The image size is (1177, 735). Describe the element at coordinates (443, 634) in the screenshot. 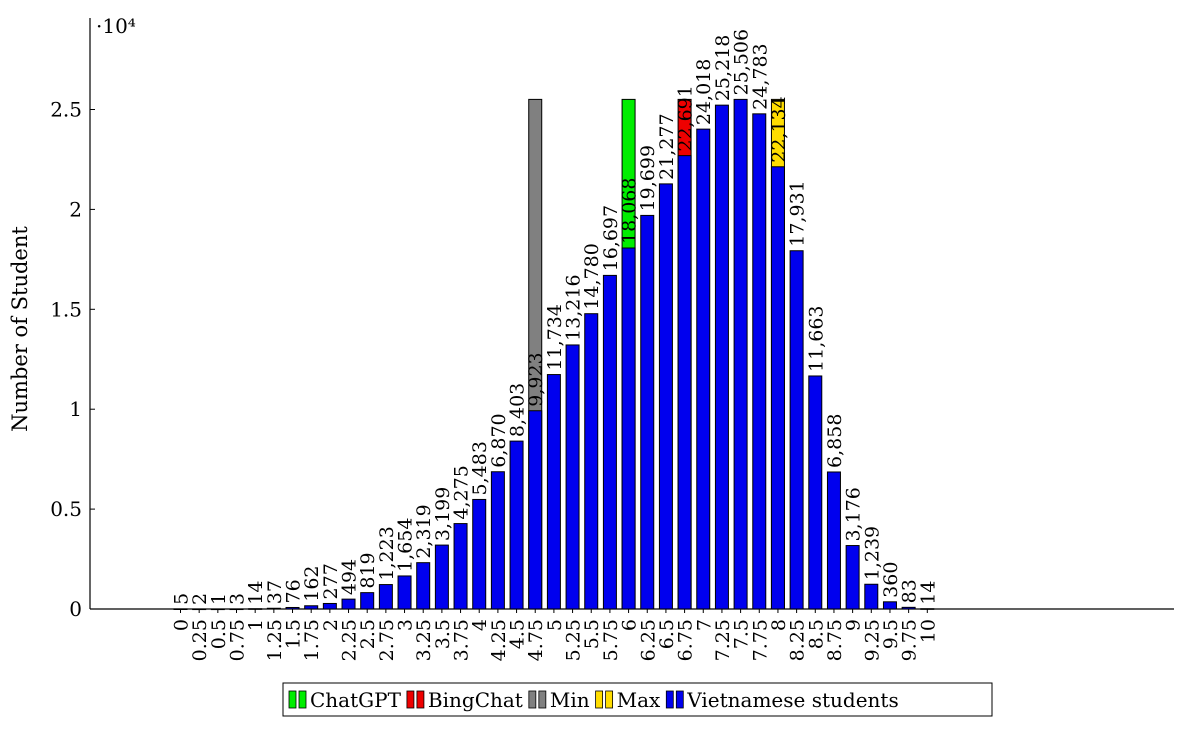

I see `x-tick-label: 3.5` at that location.